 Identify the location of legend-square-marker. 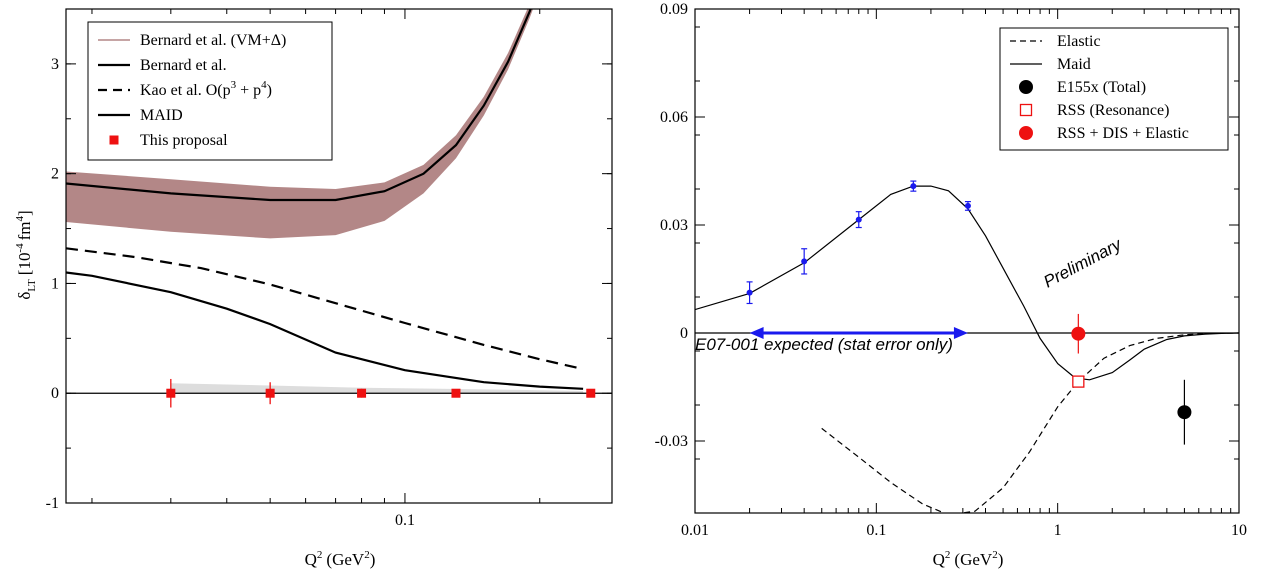
(114, 140).